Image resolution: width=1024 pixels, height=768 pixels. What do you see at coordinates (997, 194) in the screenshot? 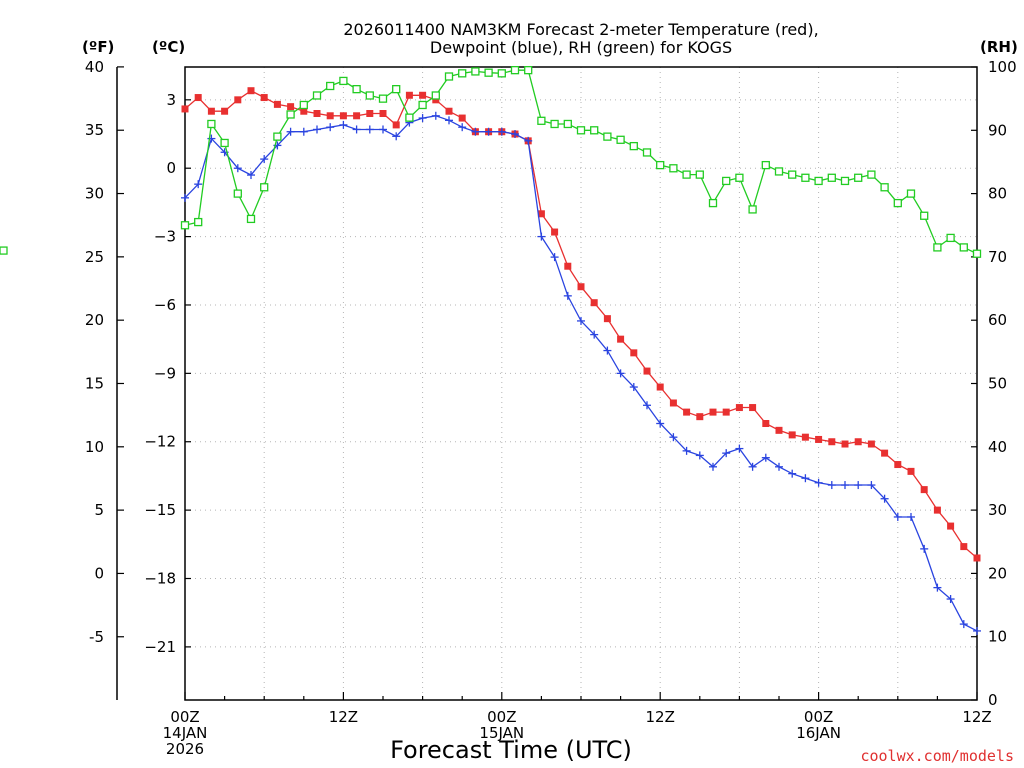
I see `rh-tick-label: 80` at bounding box center [997, 194].